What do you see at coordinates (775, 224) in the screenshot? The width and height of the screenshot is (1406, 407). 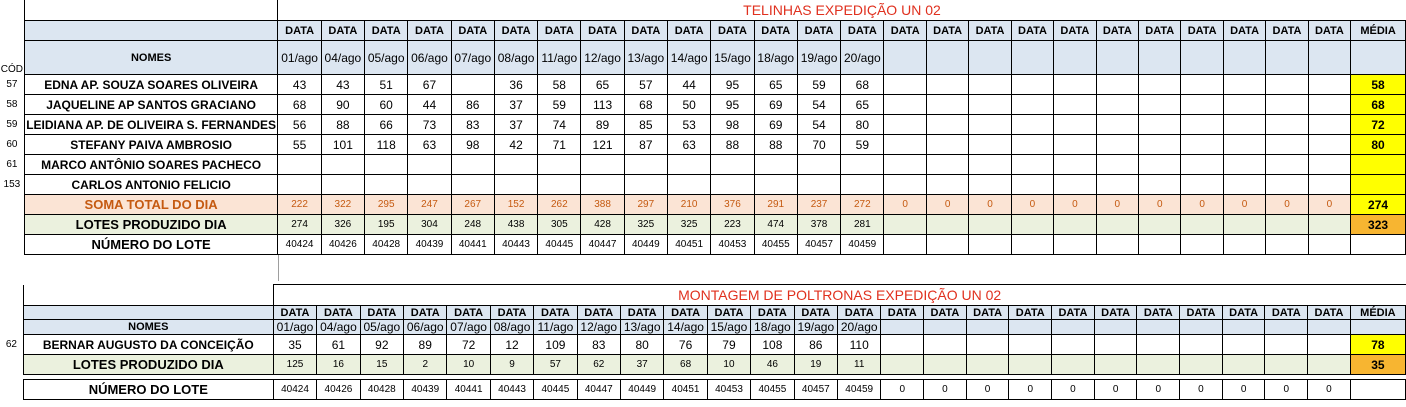 I see `lotes-value: 474` at bounding box center [775, 224].